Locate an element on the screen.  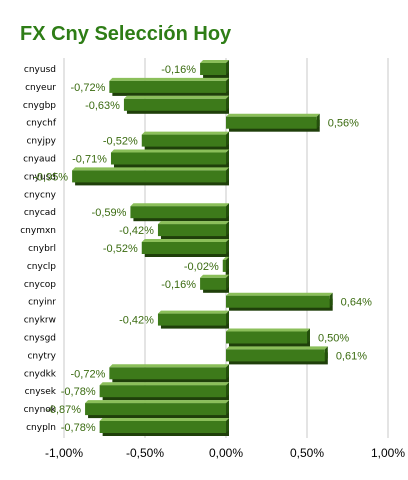
category-label: cnysgd is located at coordinates (40, 339).